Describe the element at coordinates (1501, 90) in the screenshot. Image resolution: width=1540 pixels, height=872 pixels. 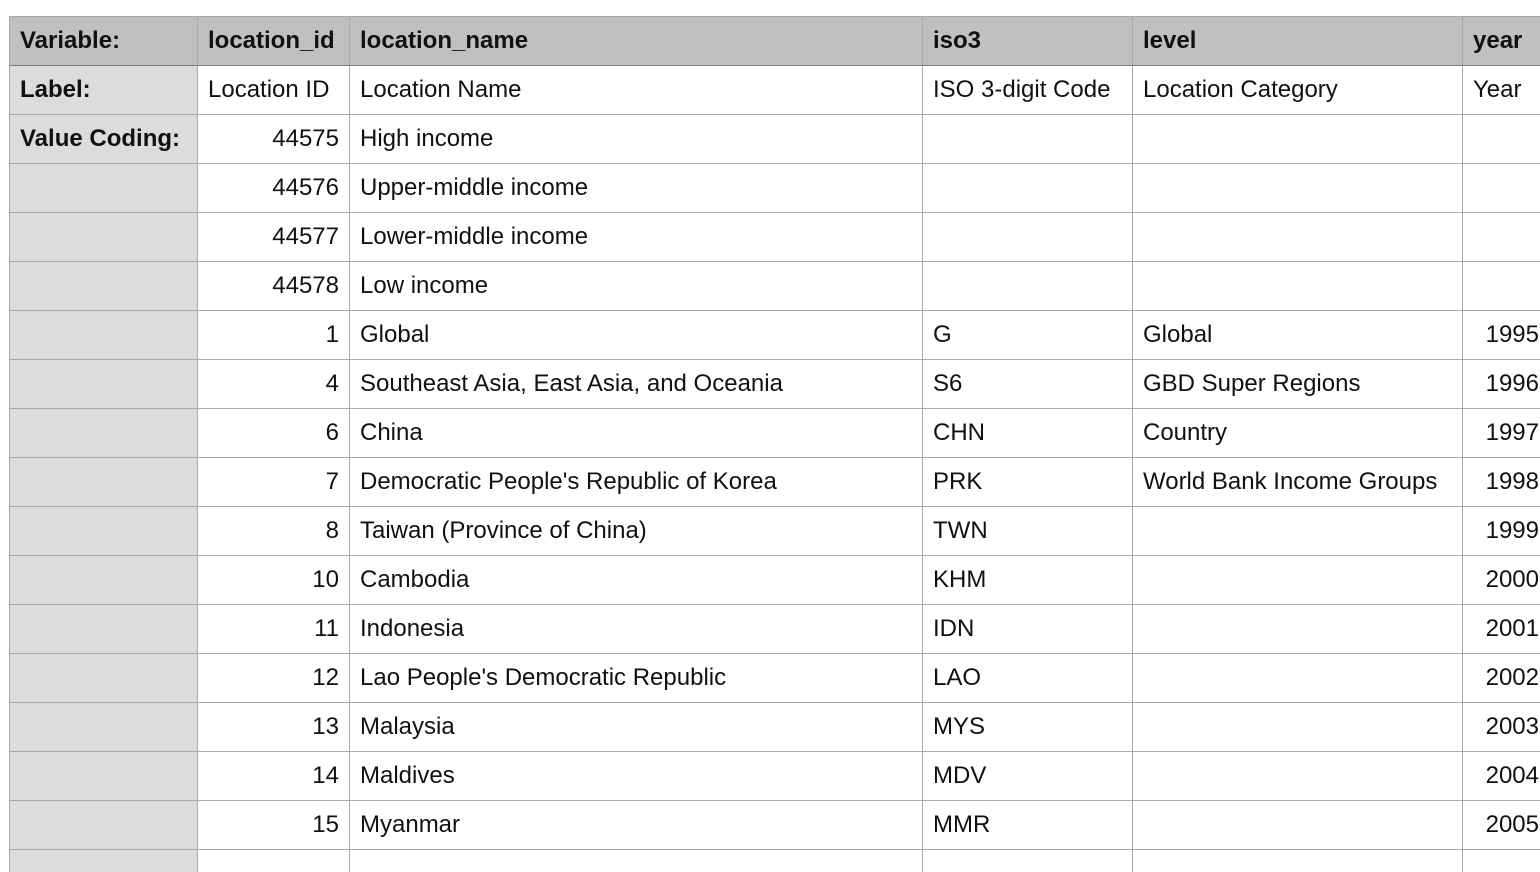
I see `label-cell-year: Year` at that location.